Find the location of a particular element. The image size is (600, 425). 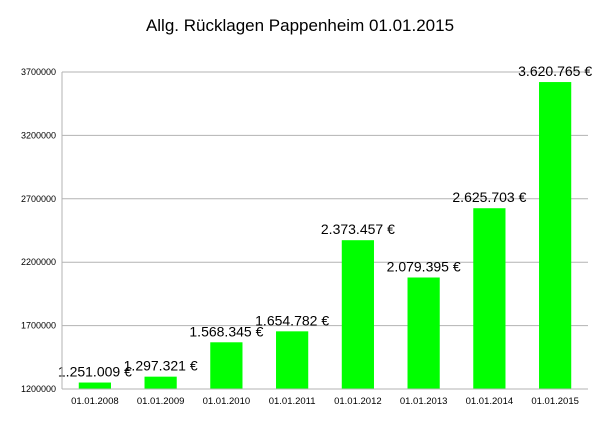

data-label: 1.297.321 € is located at coordinates (161, 366).